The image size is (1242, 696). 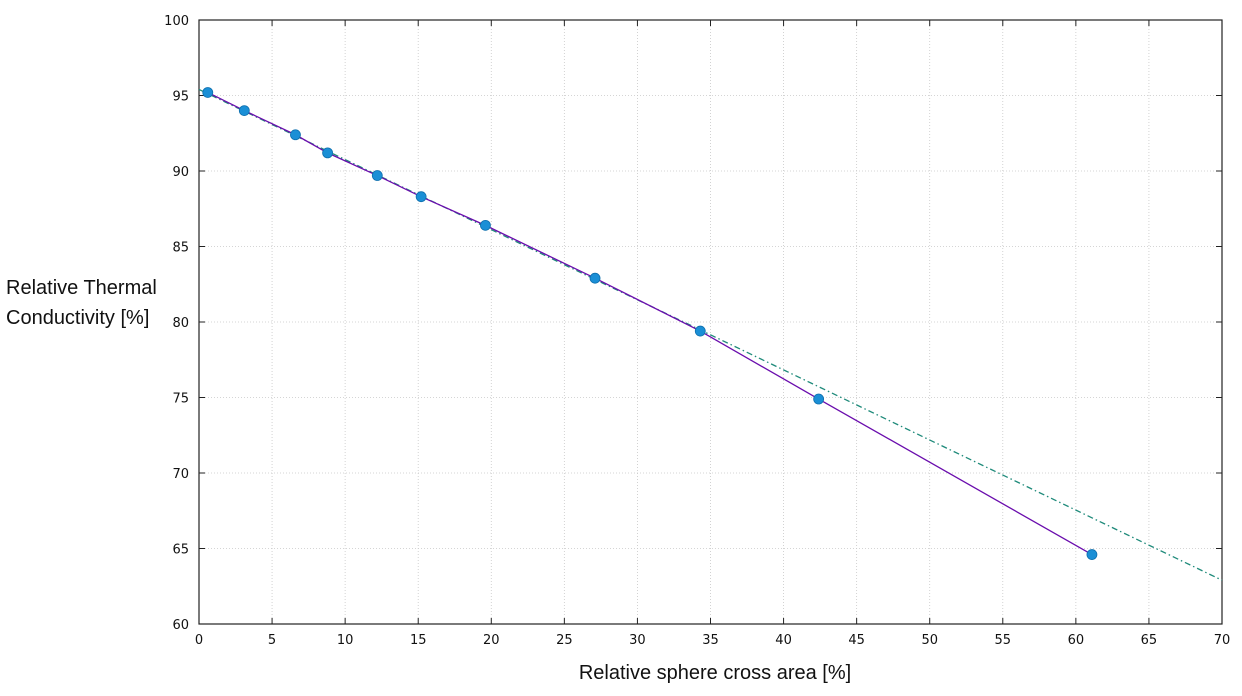 I want to click on x-tick-label: 60, so click(x=1076, y=640).